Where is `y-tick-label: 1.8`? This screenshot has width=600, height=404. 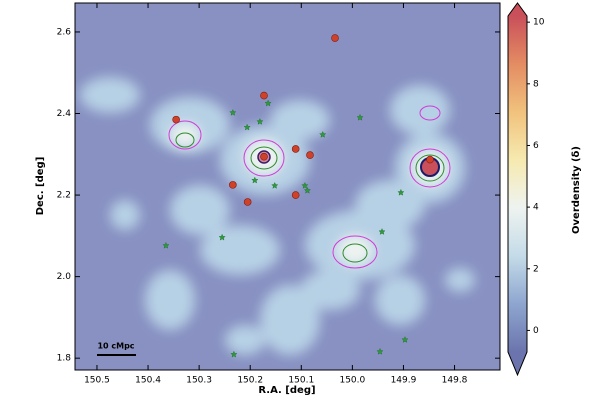
y-tick-label: 1.8 is located at coordinates (64, 359).